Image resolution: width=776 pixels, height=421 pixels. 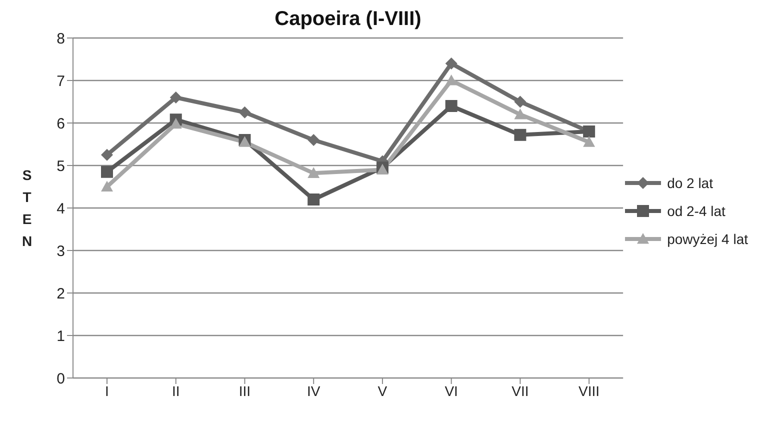 I want to click on y-tick-label: 6, so click(x=60, y=123).